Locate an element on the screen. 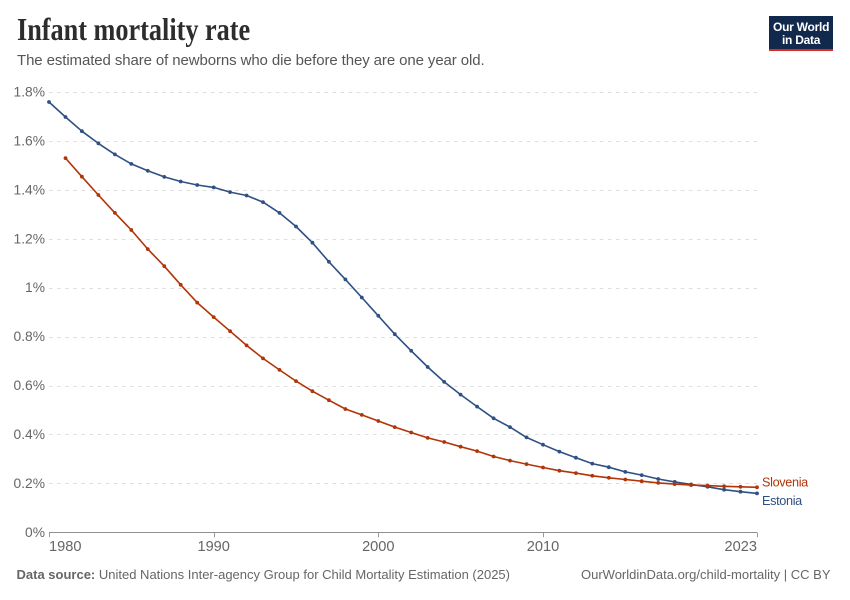  svg-text: 0% is located at coordinates (35, 532).